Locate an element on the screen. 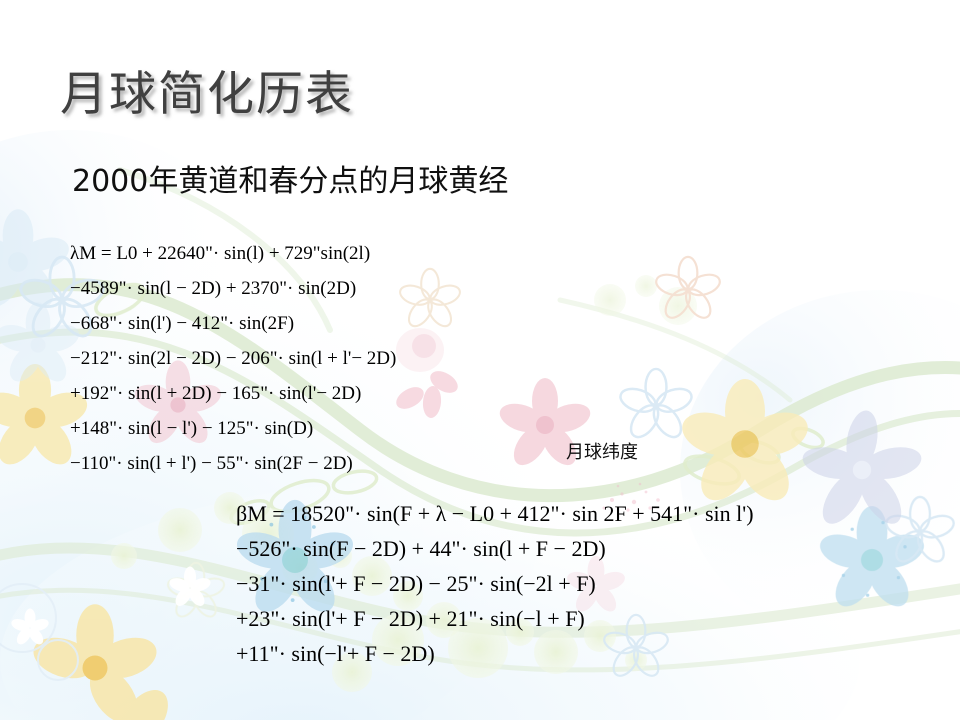 The width and height of the screenshot is (960, 720). flower-blue-left-edge is located at coordinates (34, 258).